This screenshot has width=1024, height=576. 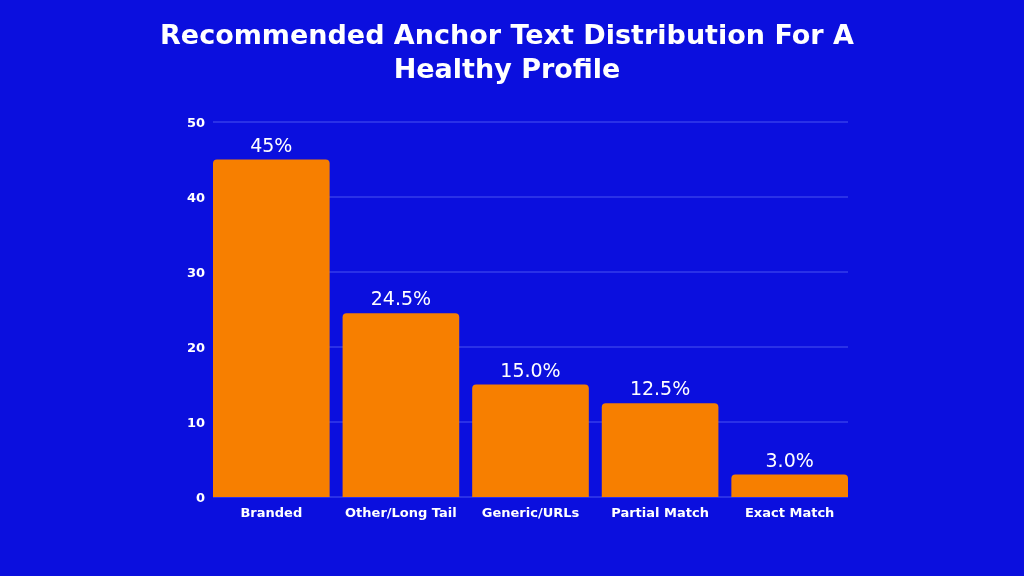 What do you see at coordinates (660, 388) in the screenshot?
I see `data-label: 12.5%` at bounding box center [660, 388].